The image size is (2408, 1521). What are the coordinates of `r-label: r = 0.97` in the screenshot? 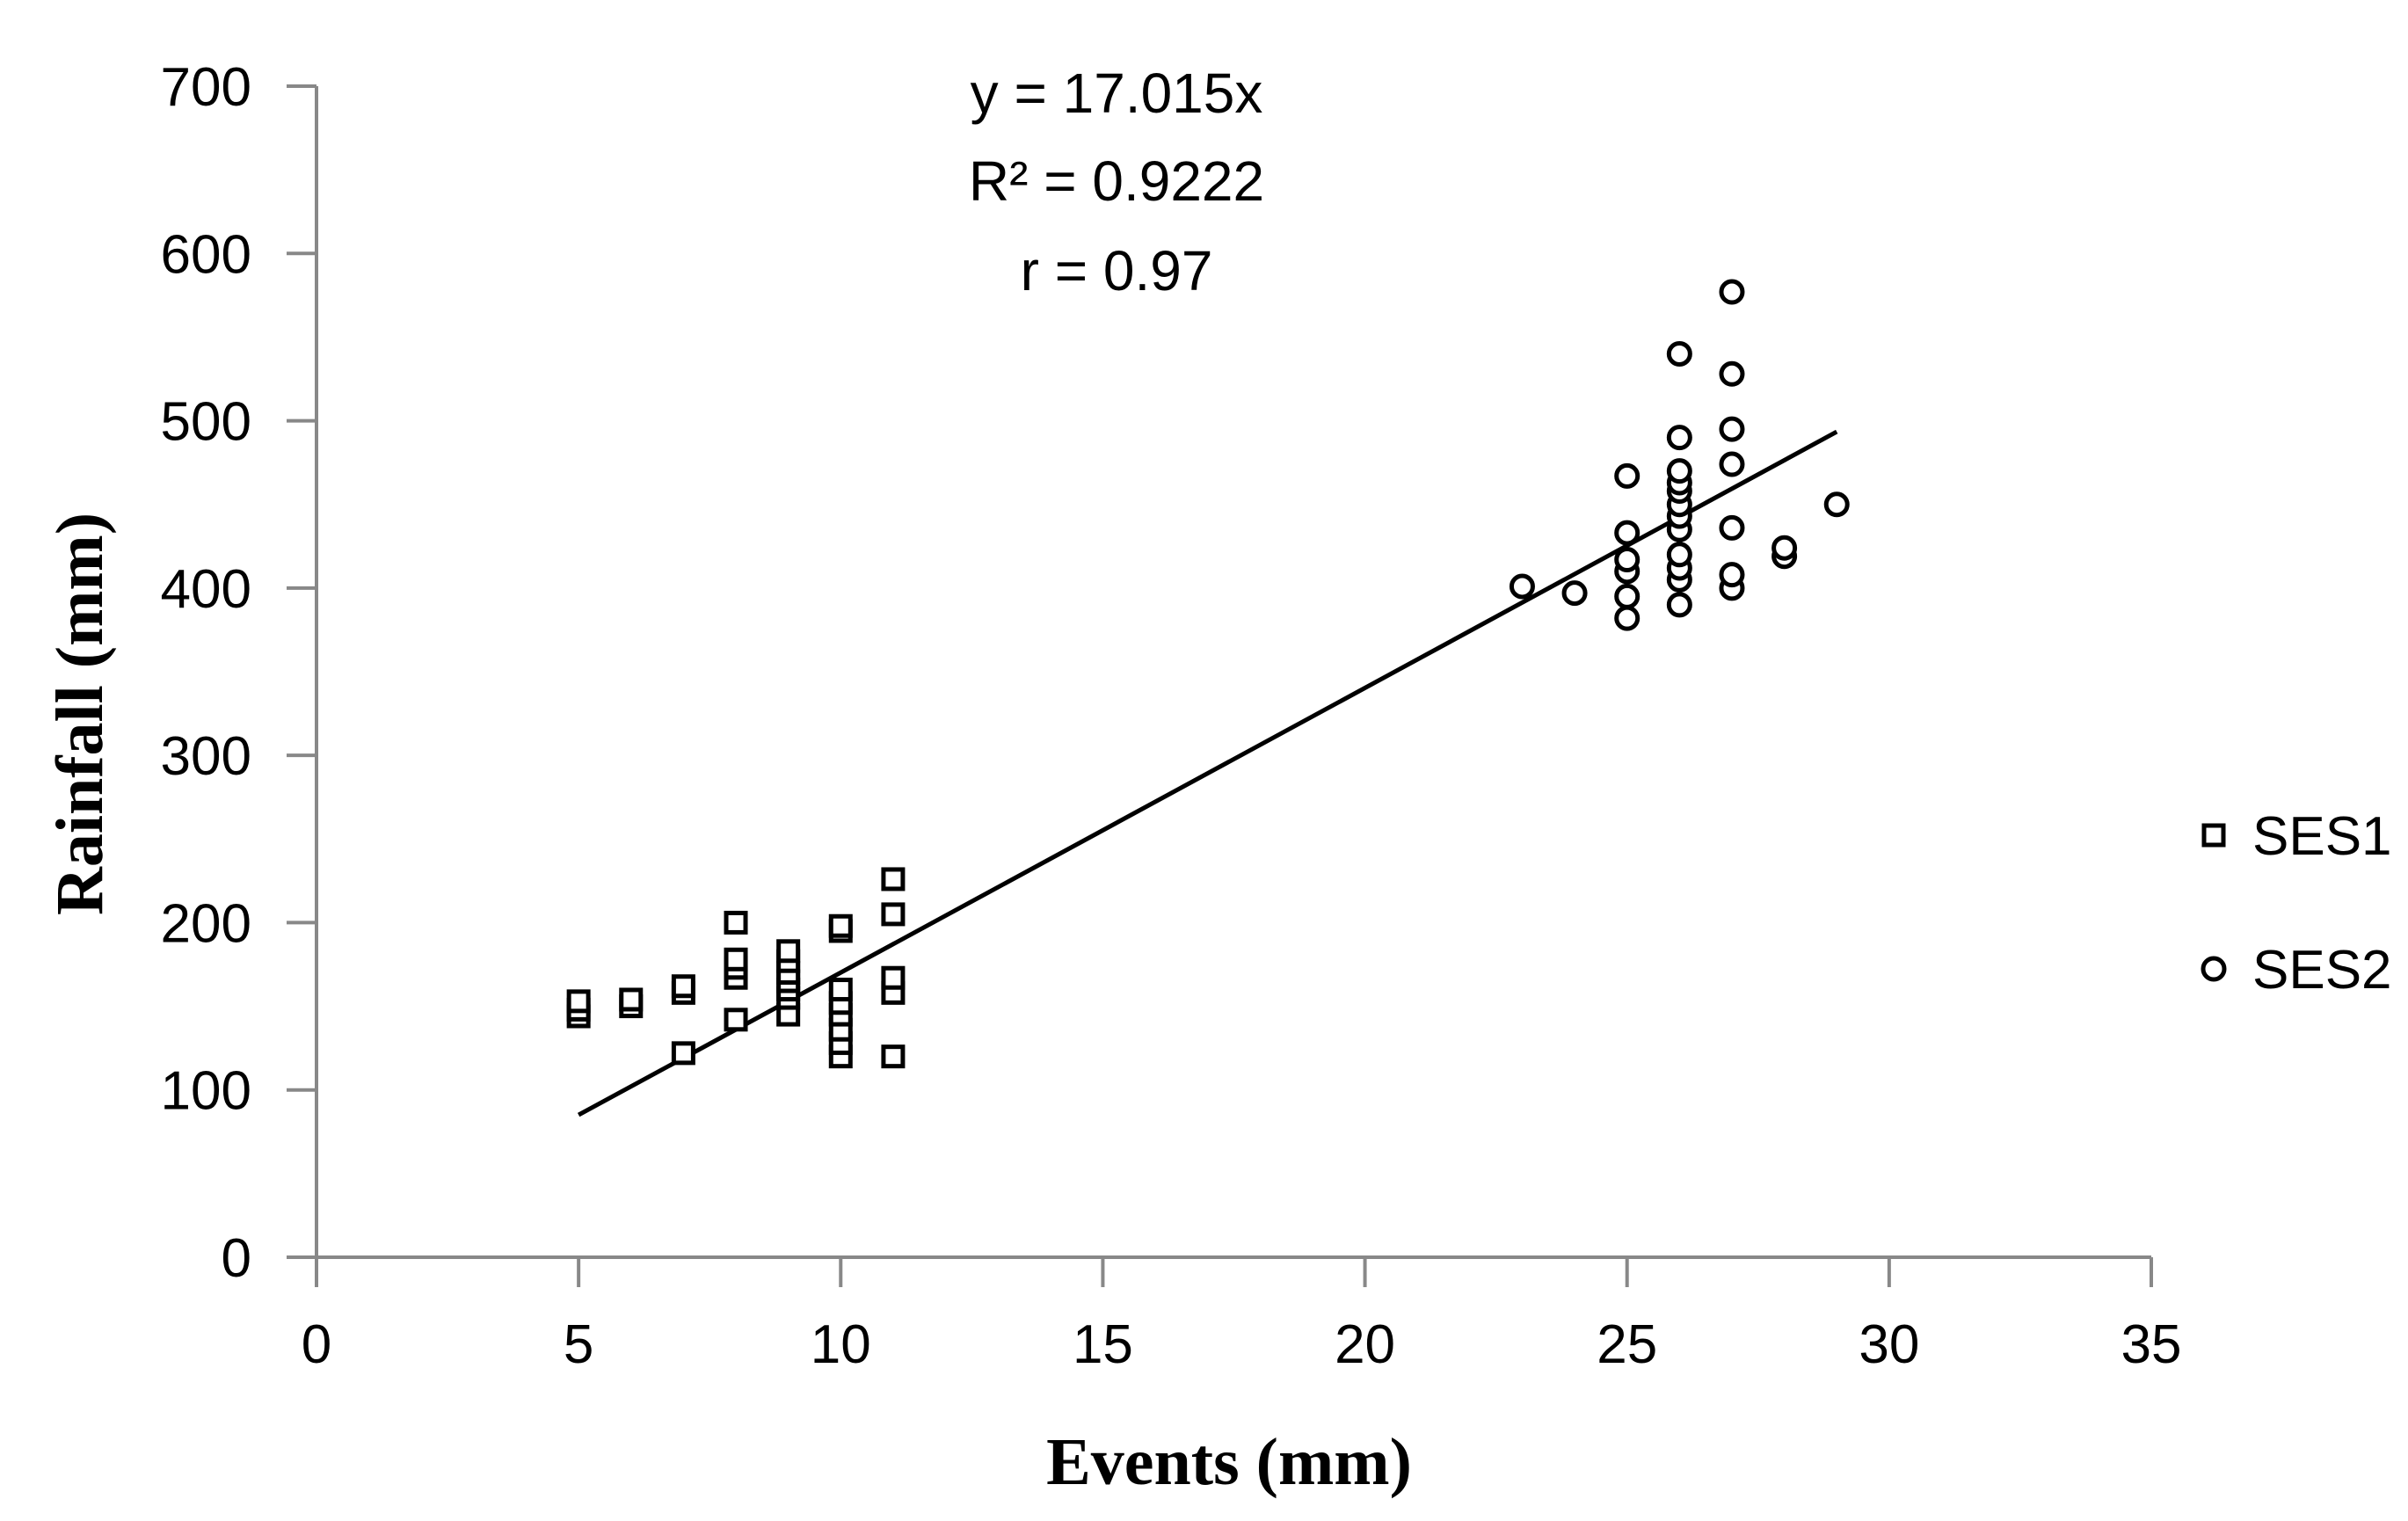 It's located at (1117, 271).